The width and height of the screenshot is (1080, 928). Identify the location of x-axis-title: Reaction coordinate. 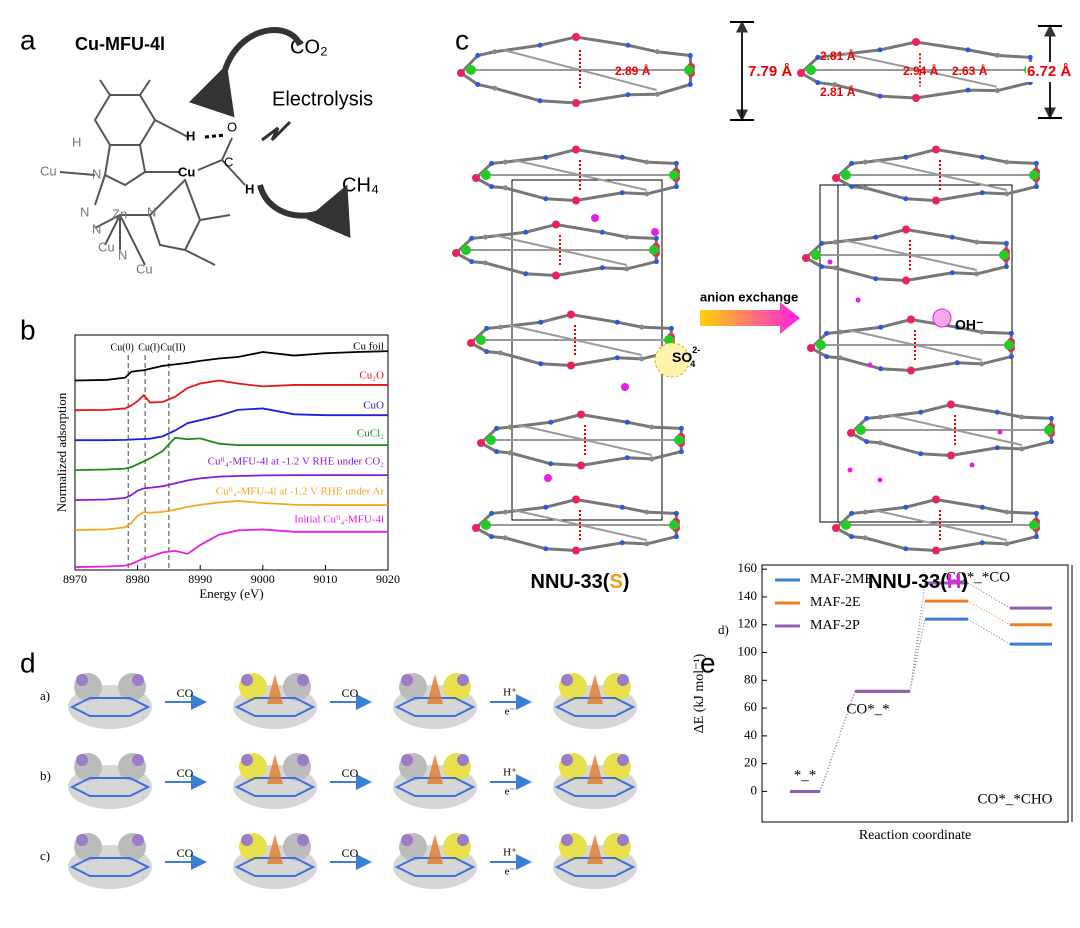
(915, 835).